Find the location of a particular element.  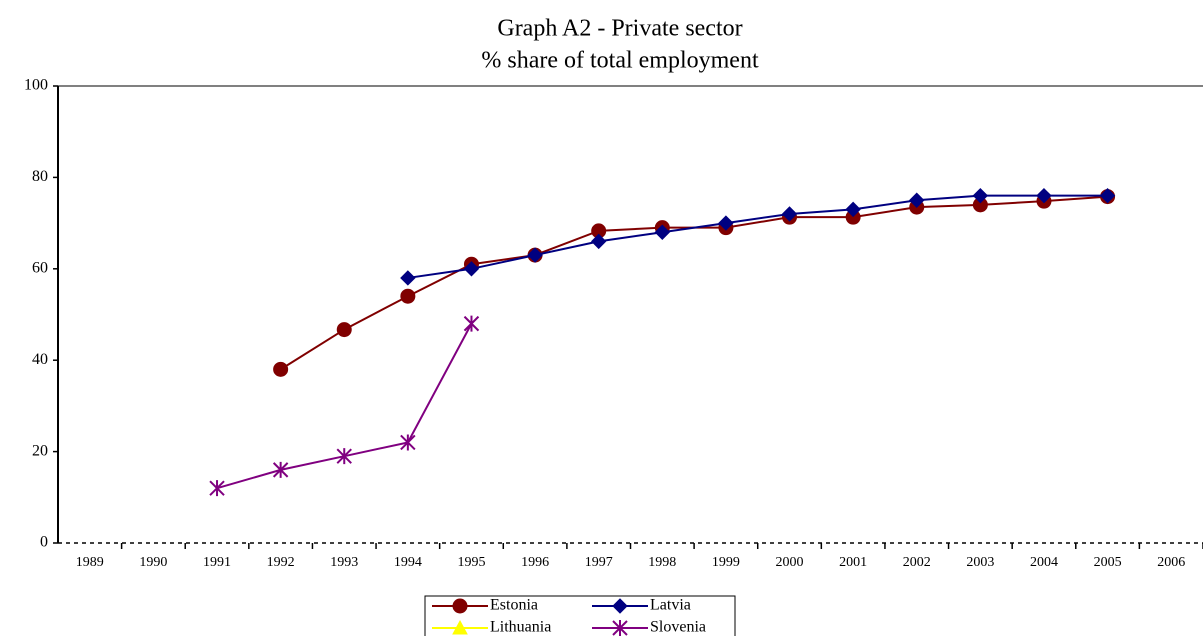

x-tick-label: 1993 is located at coordinates (344, 562).